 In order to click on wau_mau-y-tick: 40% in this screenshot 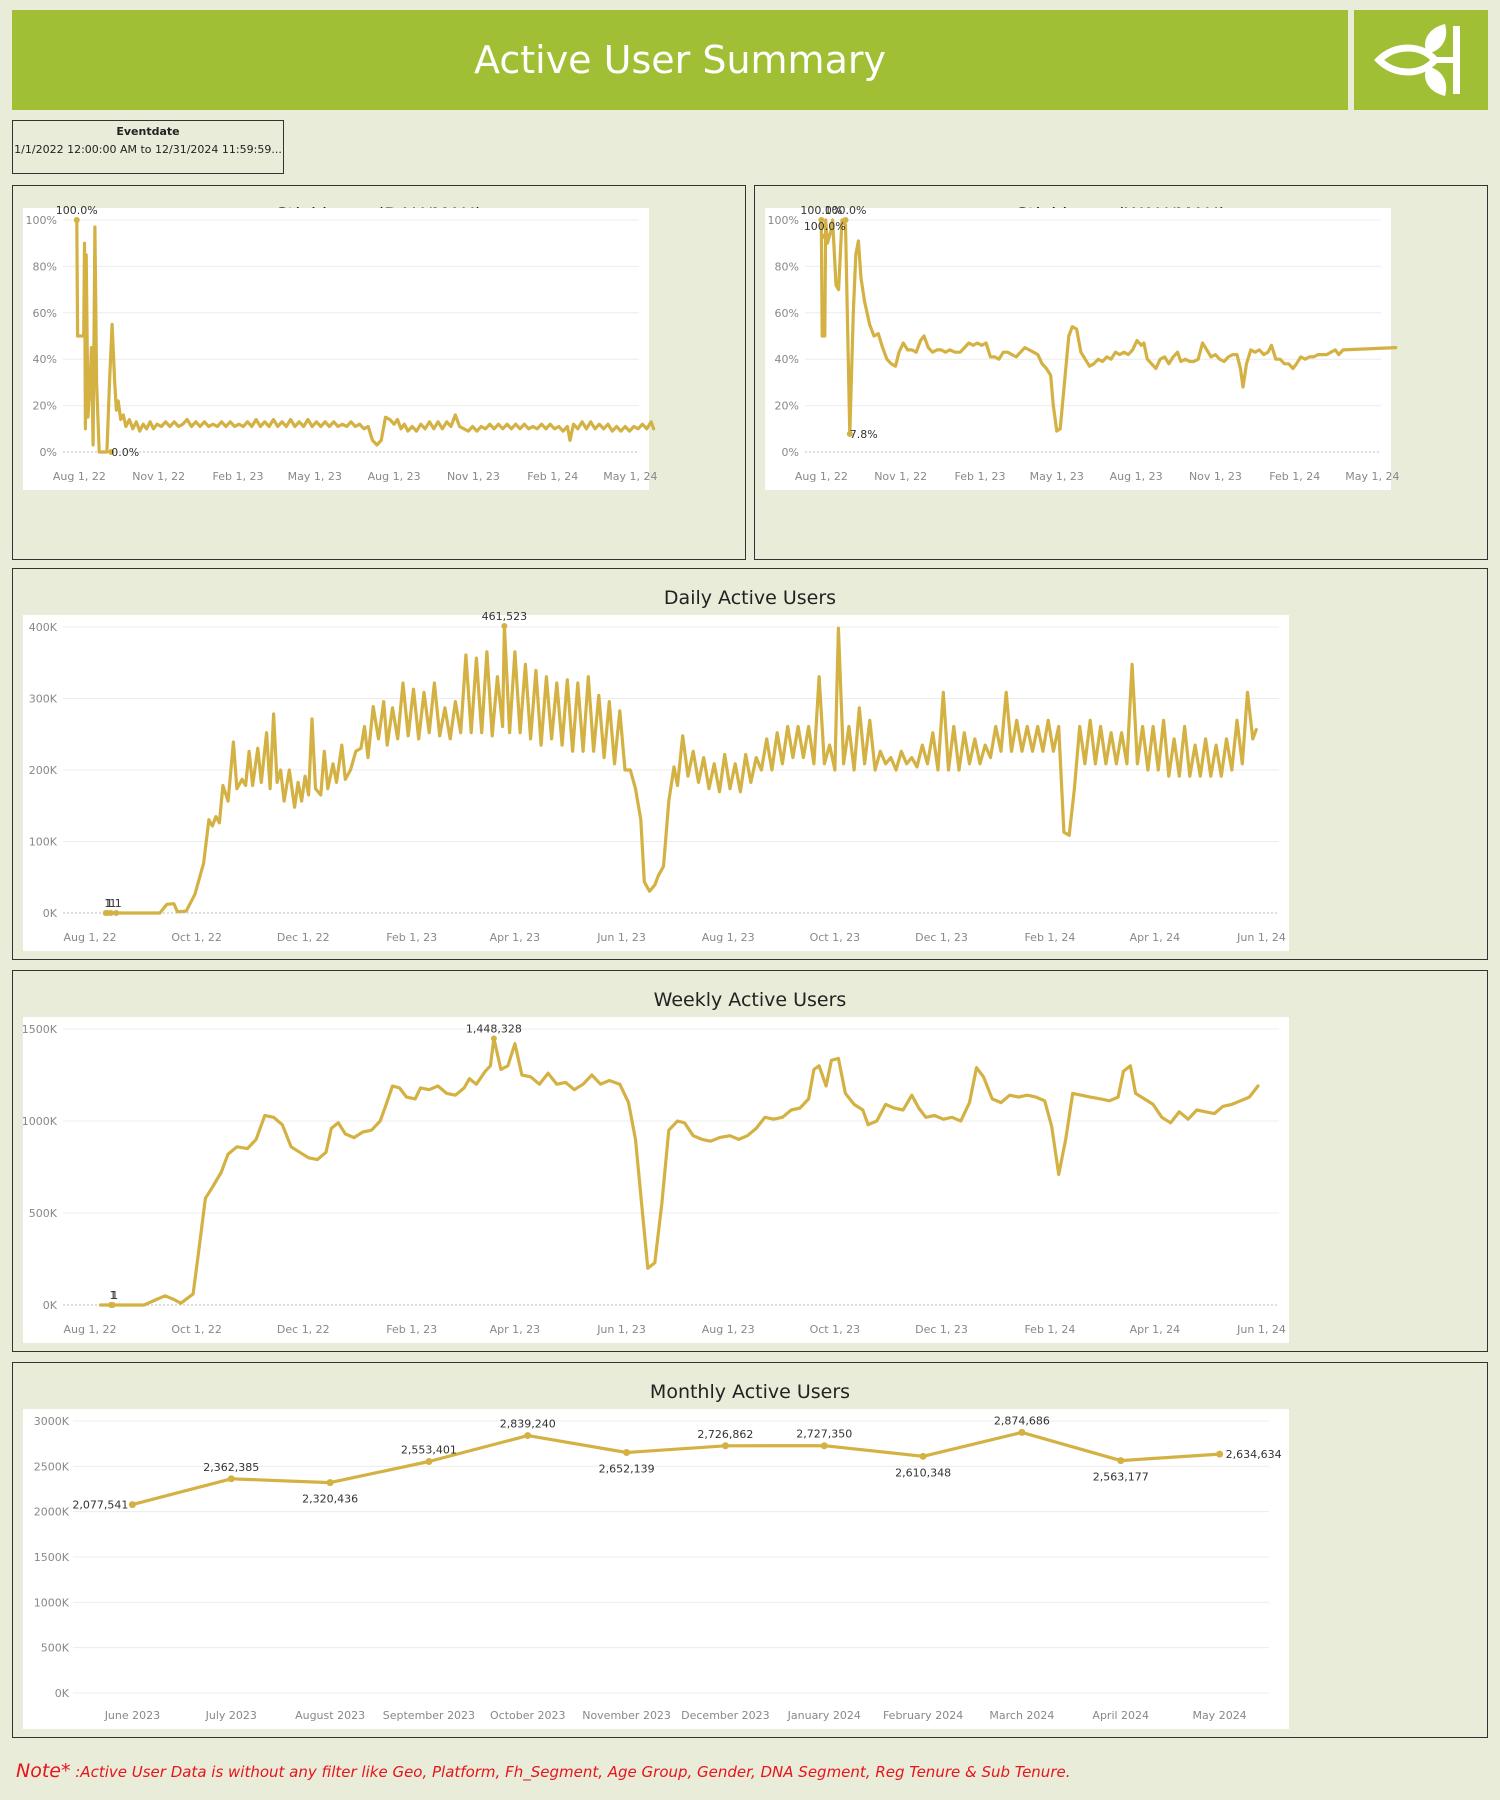, I will do `click(787, 359)`.